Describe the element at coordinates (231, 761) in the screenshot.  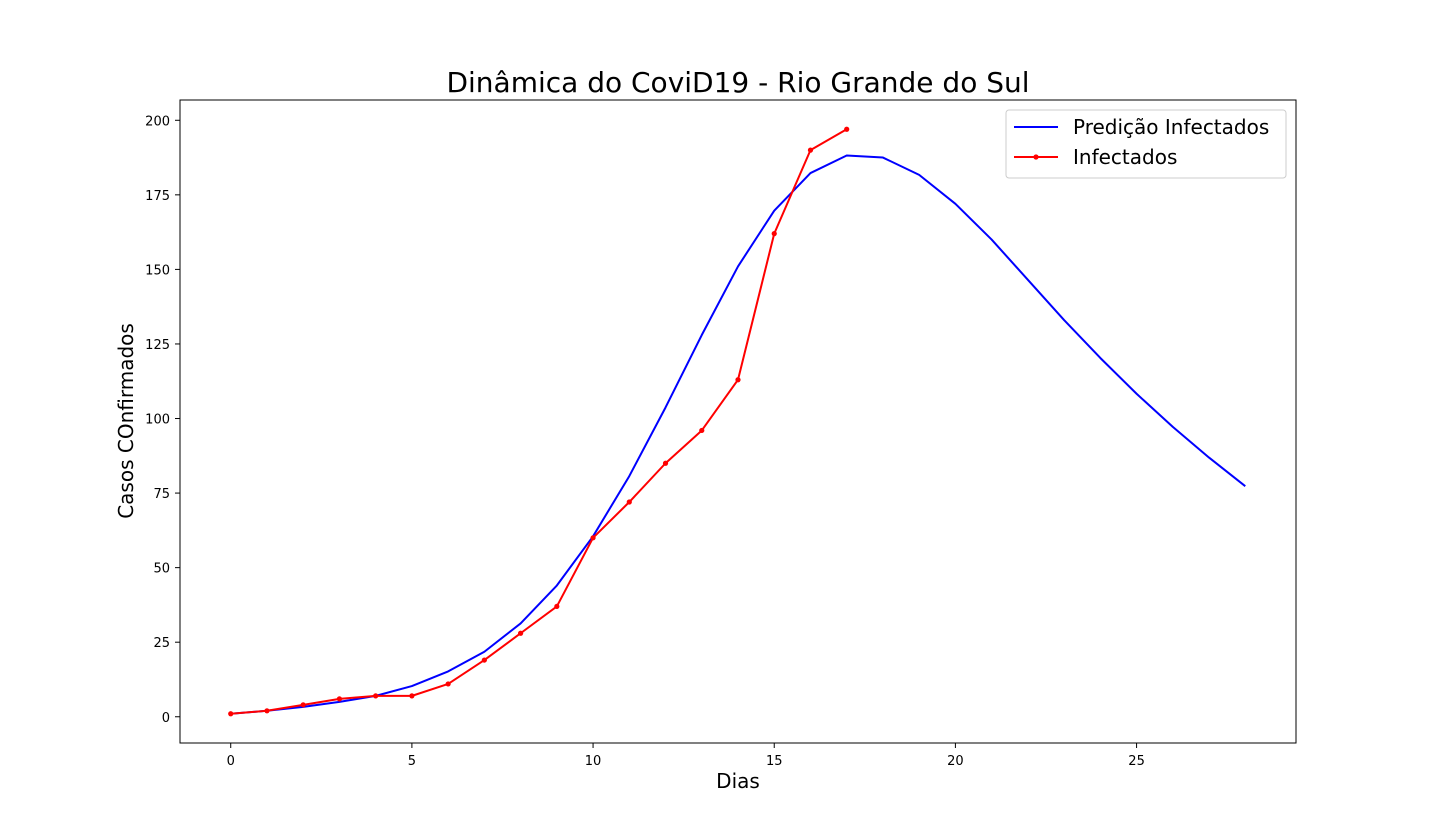
I see `x-tick-label: 0` at that location.